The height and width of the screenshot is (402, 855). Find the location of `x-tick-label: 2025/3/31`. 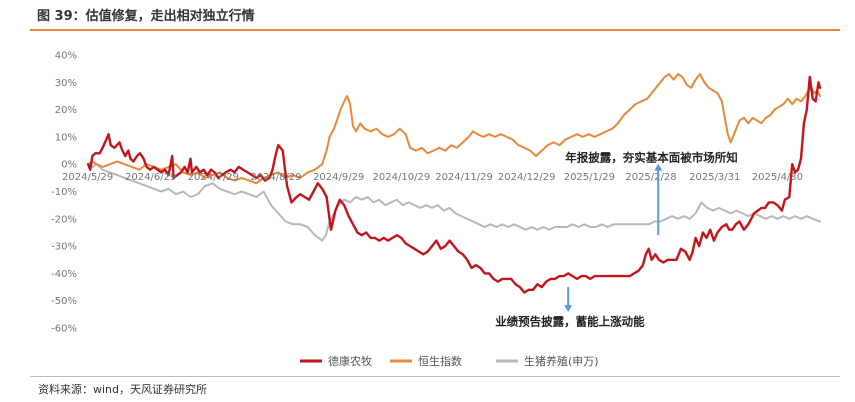

x-tick-label: 2025/3/31 is located at coordinates (714, 177).